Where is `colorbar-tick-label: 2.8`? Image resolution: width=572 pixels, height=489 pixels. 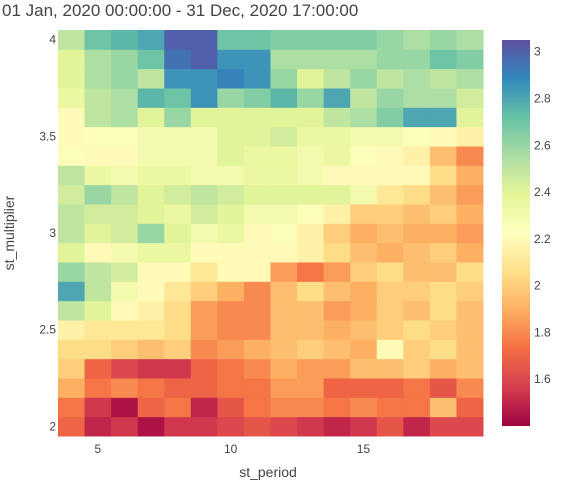 colorbar-tick-label: 2.8 is located at coordinates (542, 98).